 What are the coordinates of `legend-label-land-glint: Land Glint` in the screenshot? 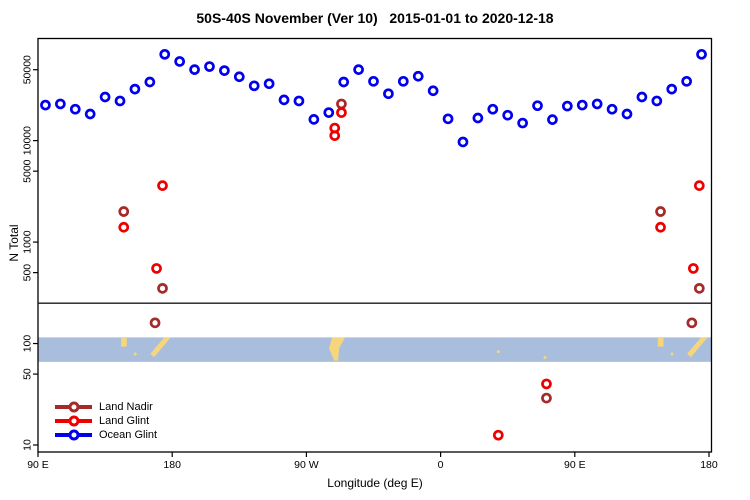 It's located at (124, 421).